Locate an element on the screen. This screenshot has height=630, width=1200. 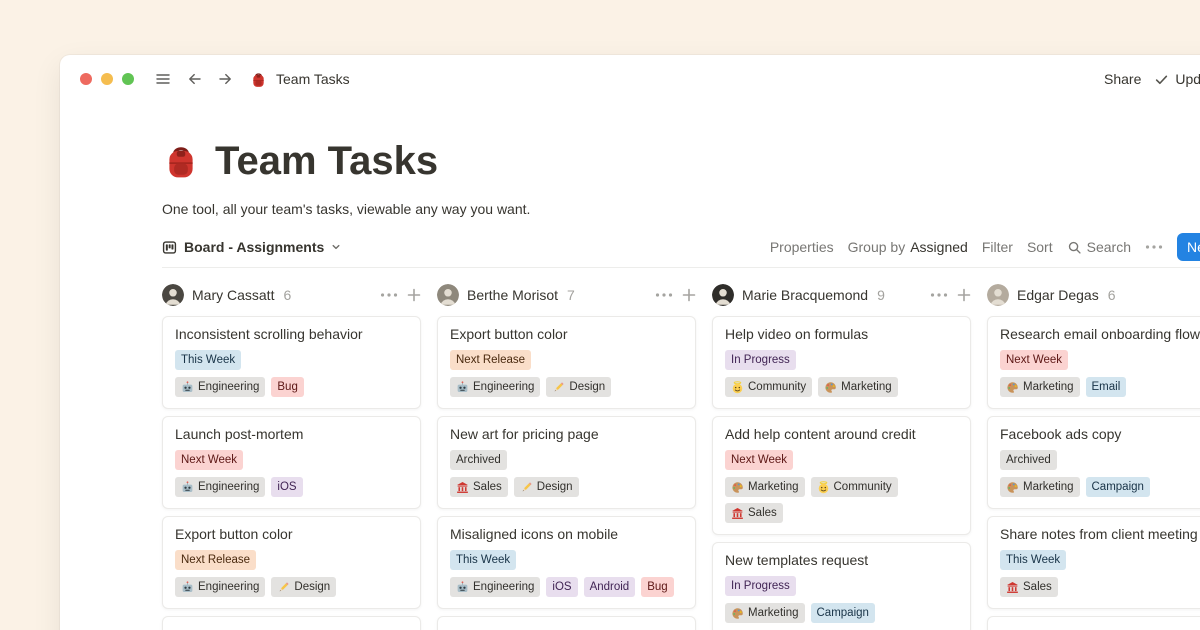
property-row: Engineering Design is located at coordinates (291, 587).